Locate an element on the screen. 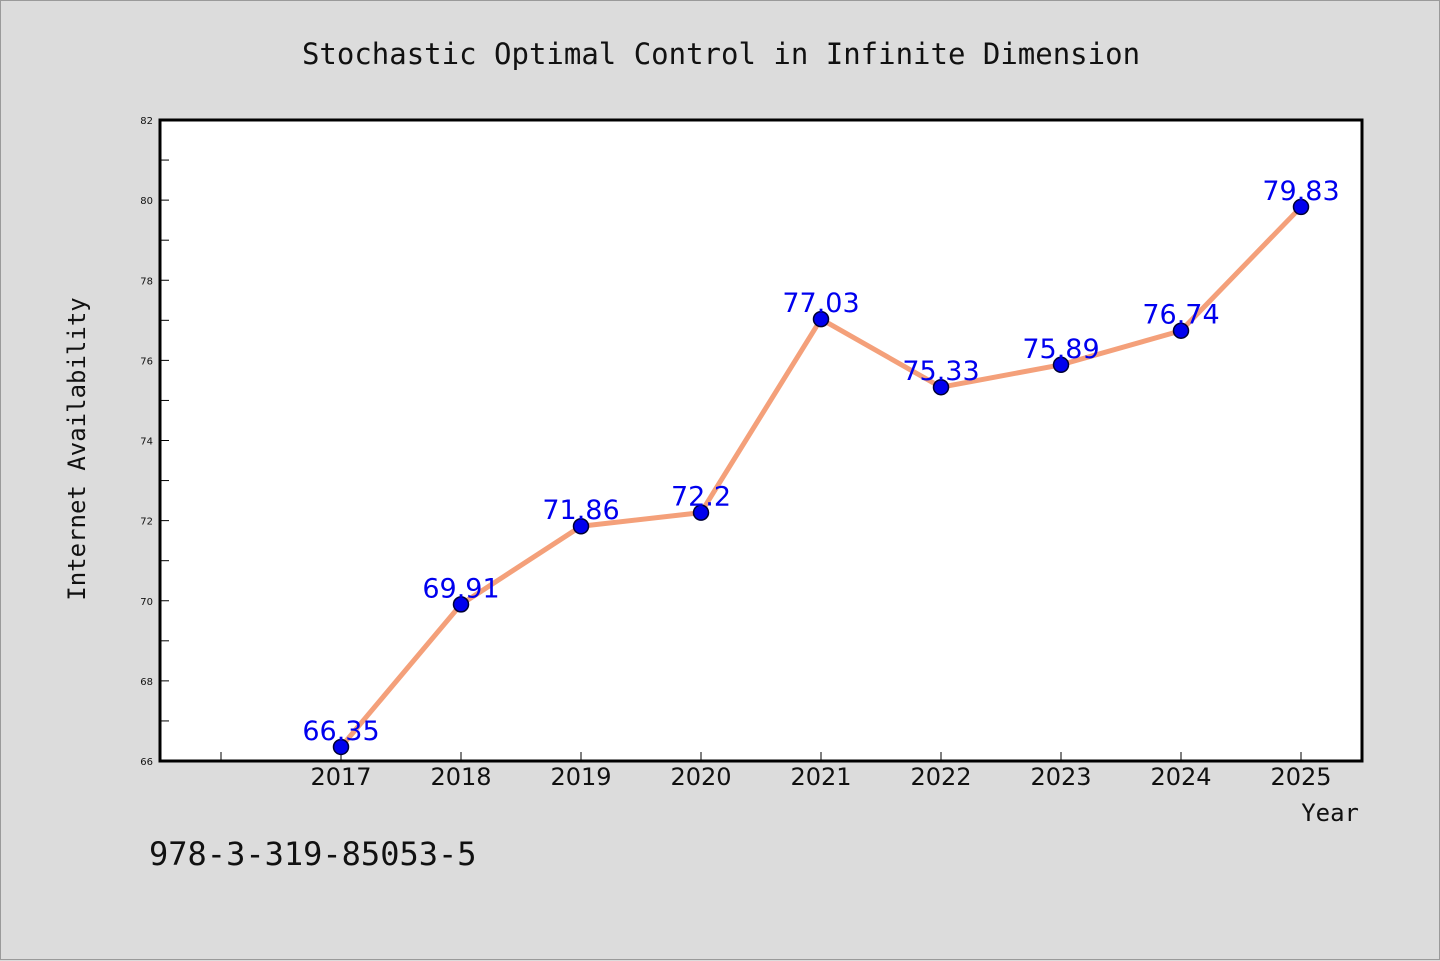 The height and width of the screenshot is (961, 1440). data-label: 71.86 is located at coordinates (580, 510).